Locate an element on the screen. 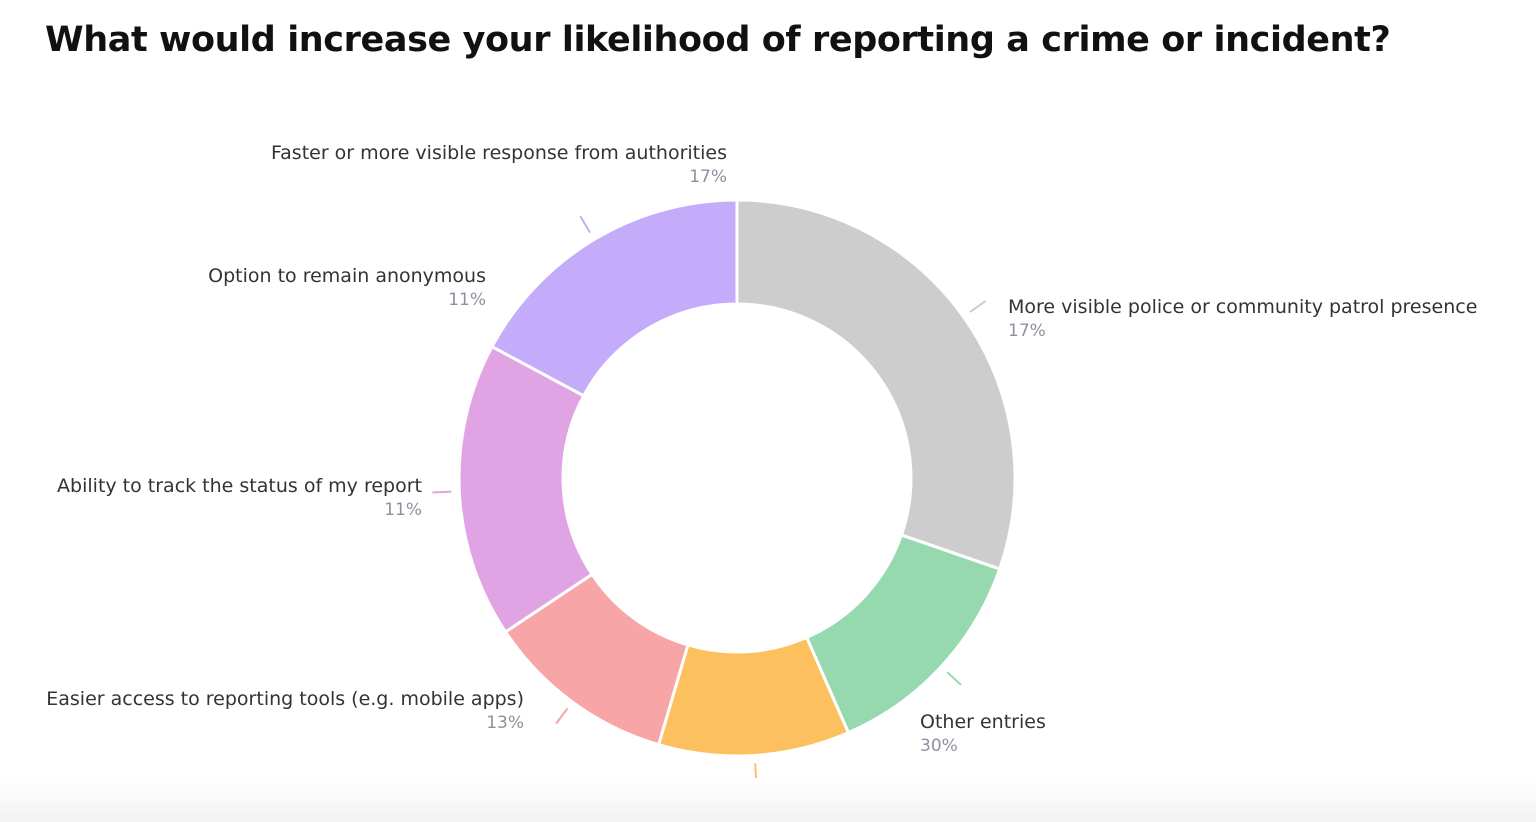 The width and height of the screenshot is (1536, 822). slice-label: Option to remain anonymous is located at coordinates (347, 276).